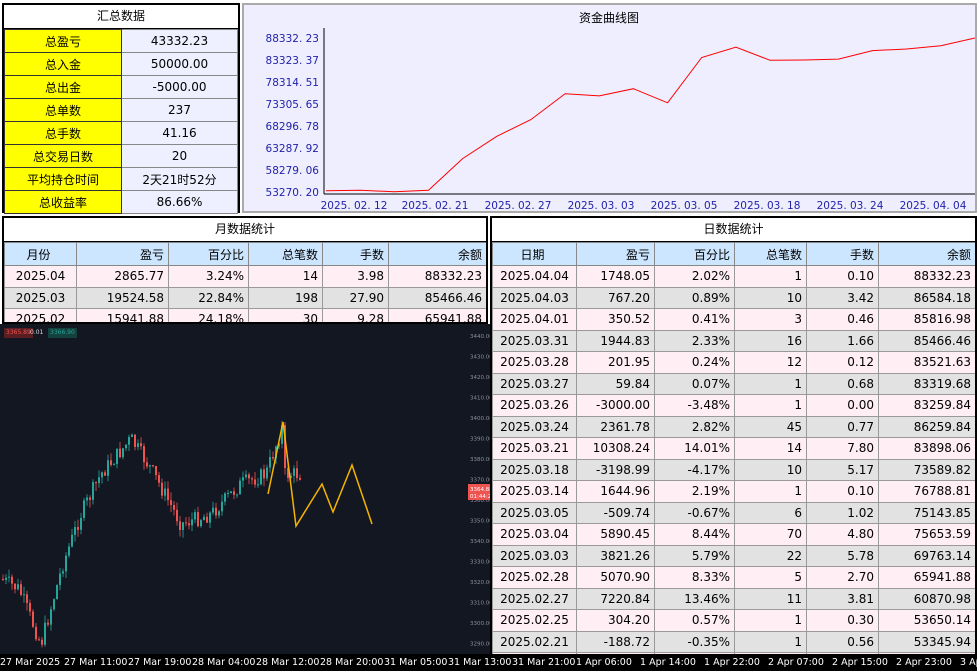 The width and height of the screenshot is (977, 671). Describe the element at coordinates (63, 41) in the screenshot. I see `summary-label: 总盈亏` at that location.